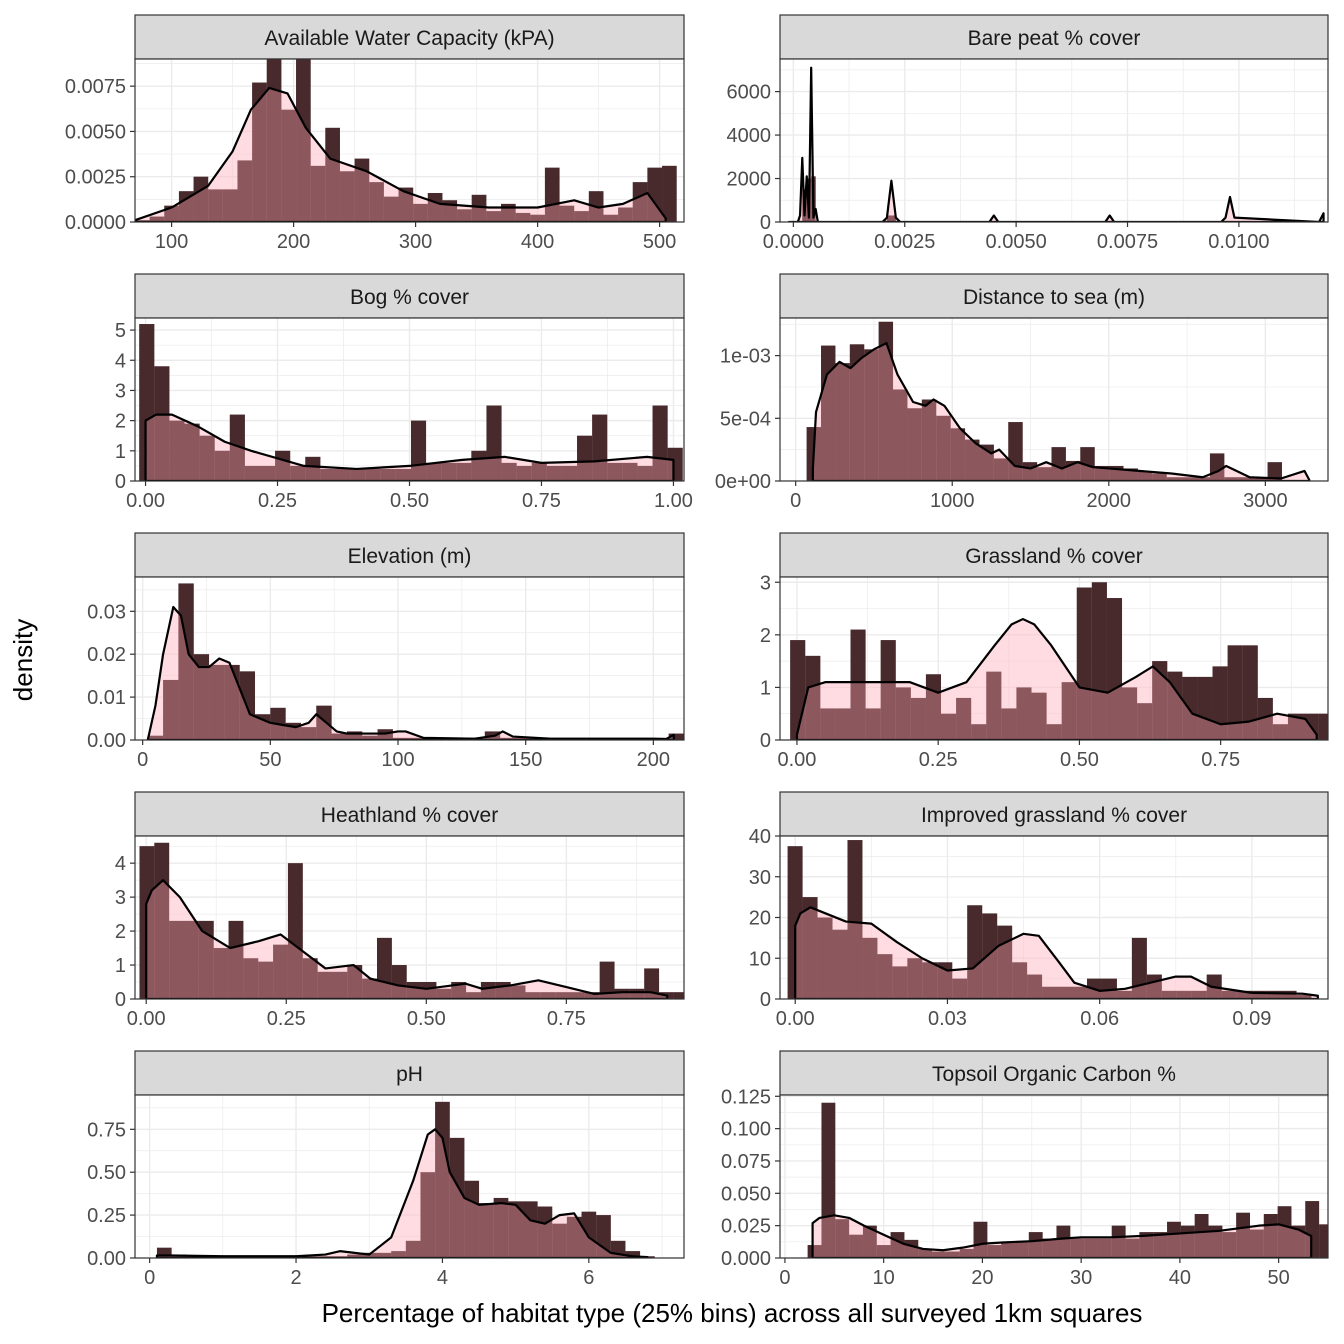 The width and height of the screenshot is (1344, 1344). What do you see at coordinates (120, 331) in the screenshot?
I see `y-tick-label: 5` at bounding box center [120, 331].